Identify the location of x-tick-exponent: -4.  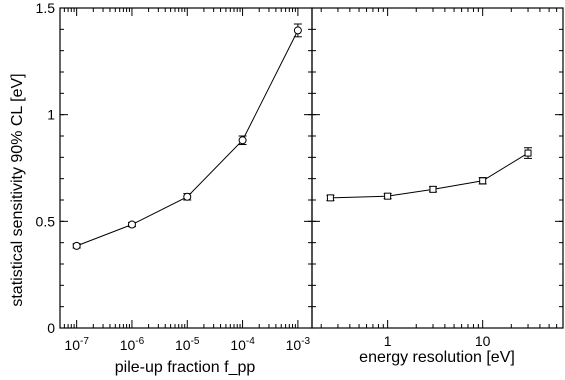
(250, 341).